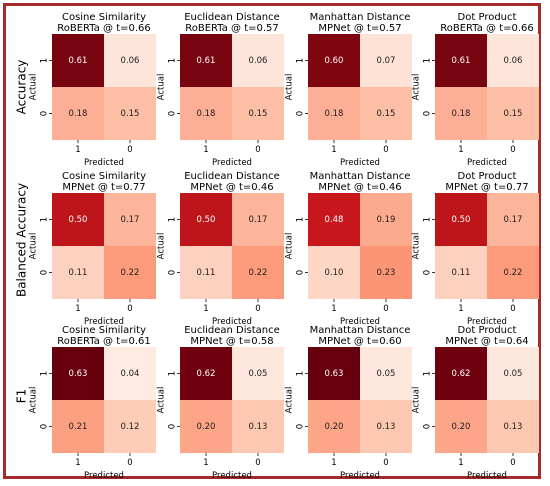 This screenshot has height=486, width=550. Describe the element at coordinates (103, 187) in the screenshot. I see `panel-subtitle-4: MPNet @ t=0.77` at that location.